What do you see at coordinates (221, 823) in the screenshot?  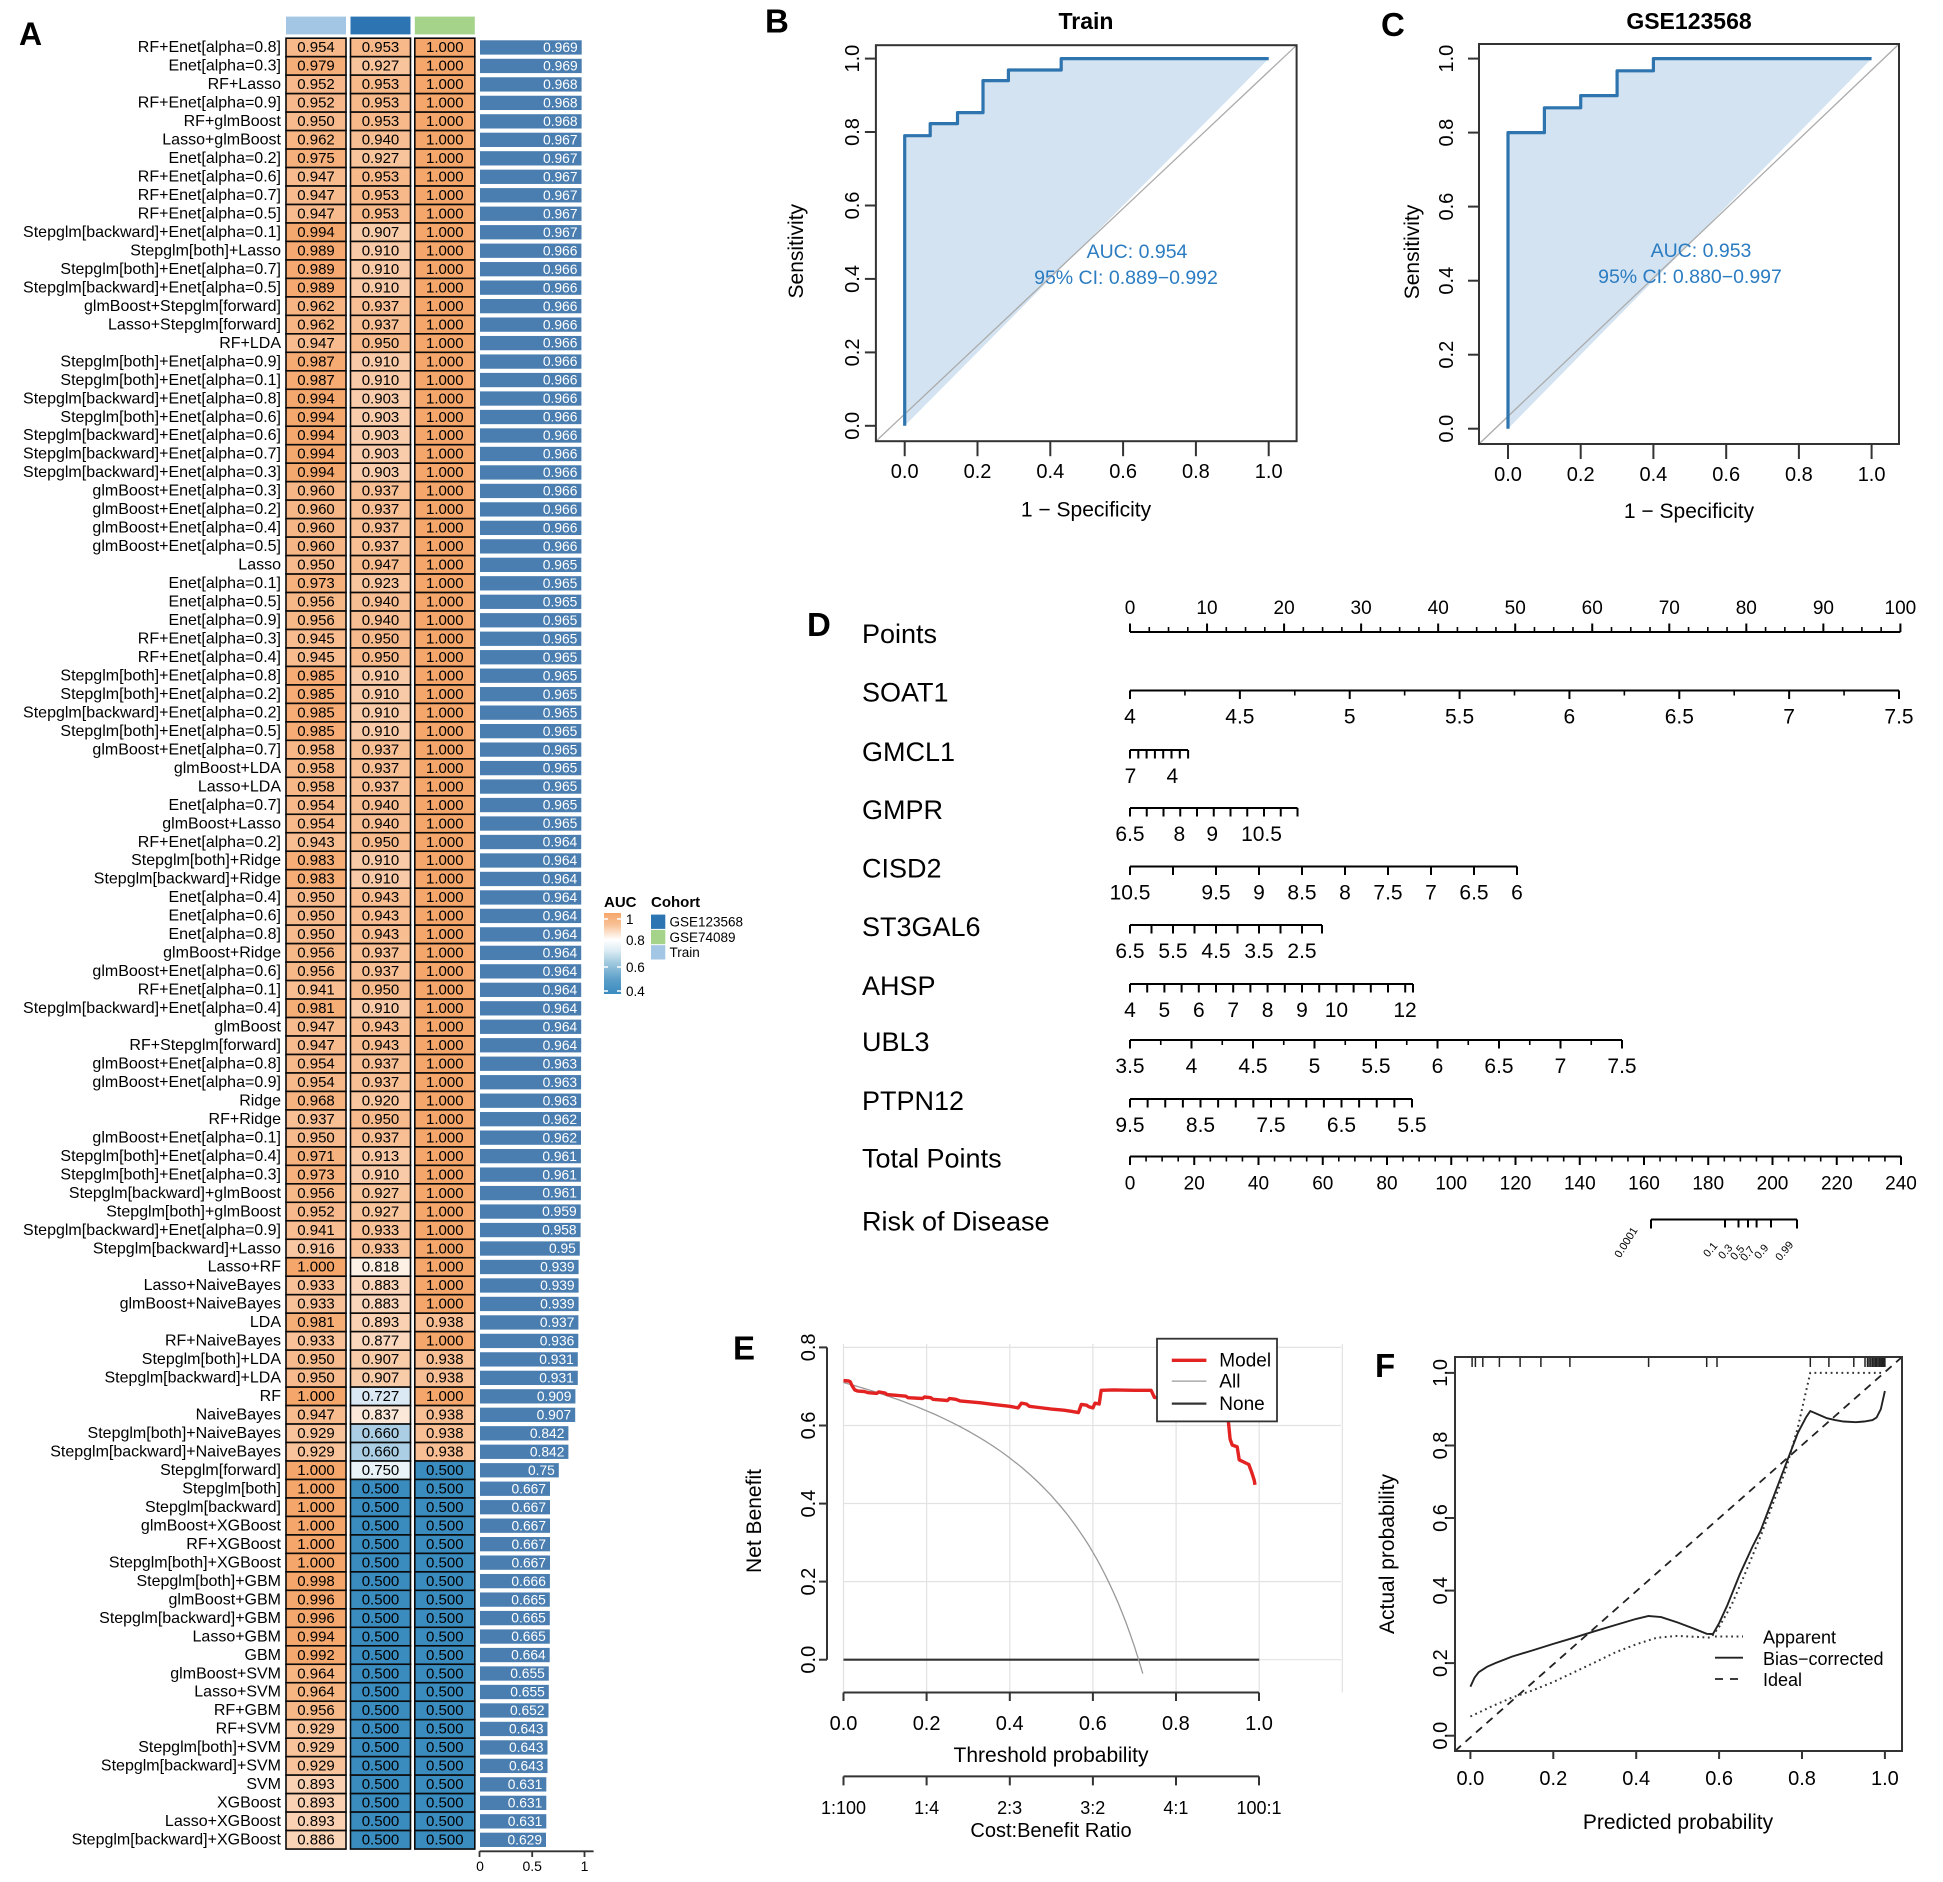 I see `svg-text: glmBoost+Lasso` at bounding box center [221, 823].